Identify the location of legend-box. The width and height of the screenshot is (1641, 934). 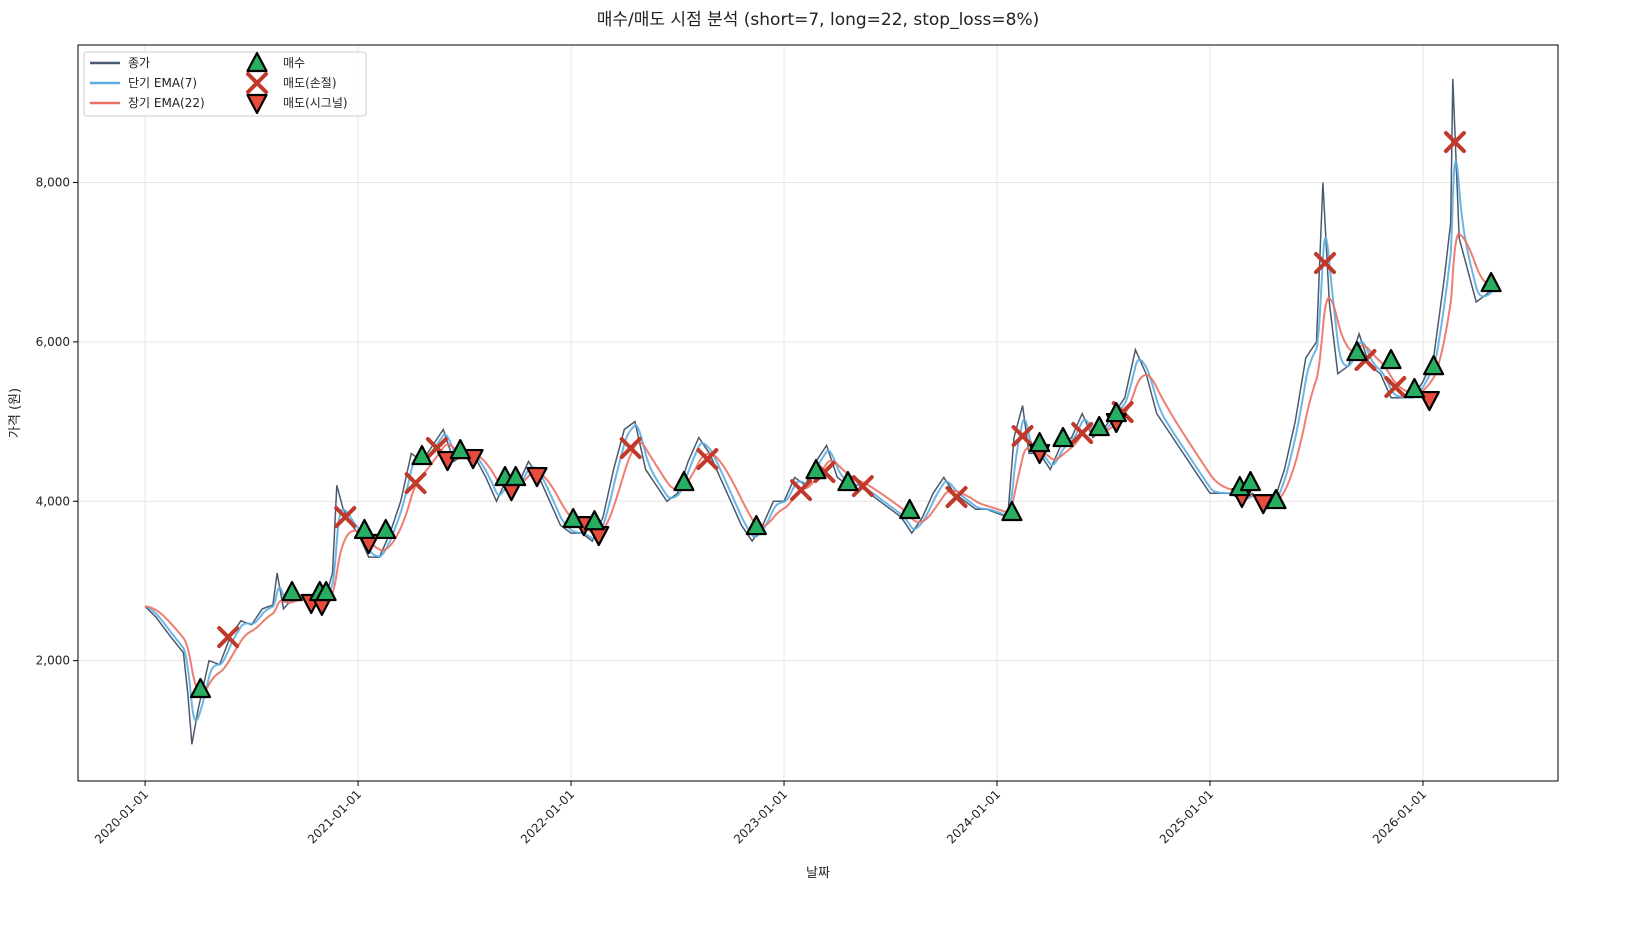
(225, 84).